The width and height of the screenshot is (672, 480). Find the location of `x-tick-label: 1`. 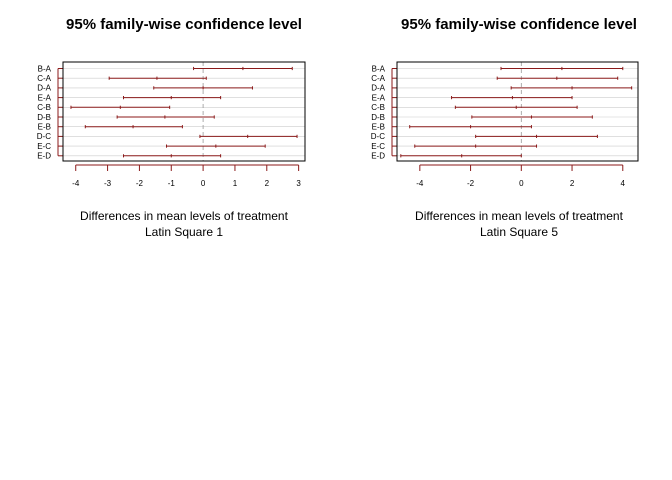

x-tick-label: 1 is located at coordinates (235, 183).